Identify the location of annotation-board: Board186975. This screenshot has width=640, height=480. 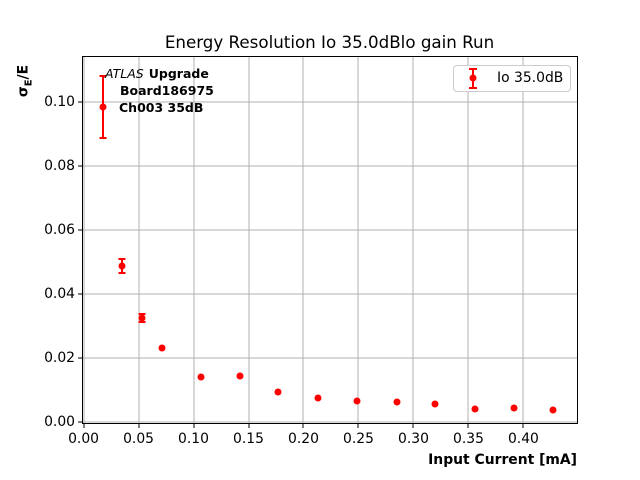
(167, 90).